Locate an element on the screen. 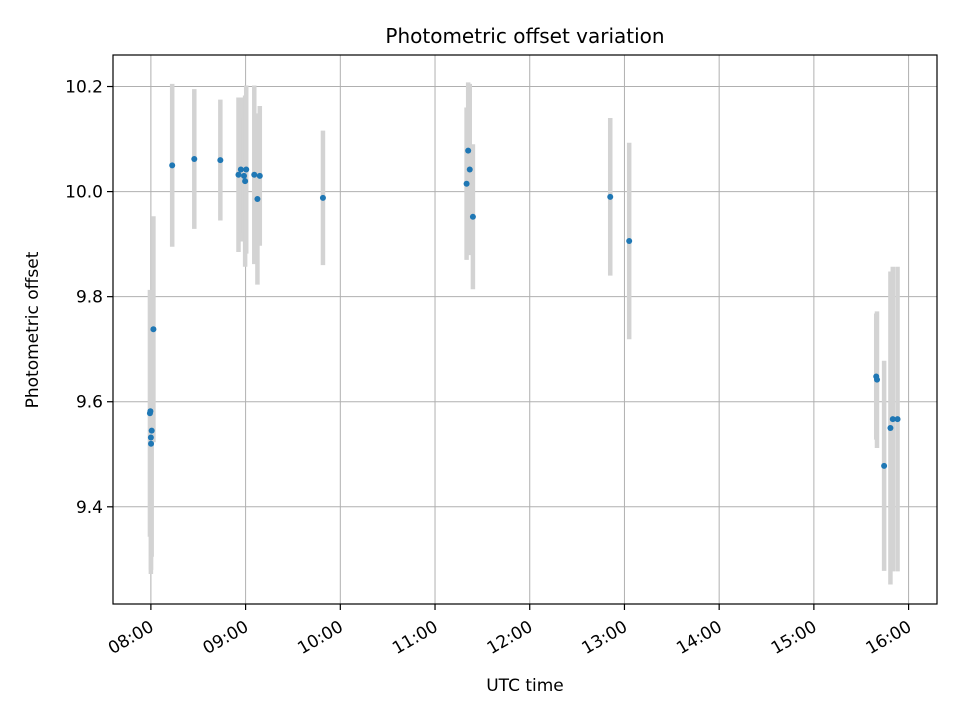  y-tick-label: 9.6 is located at coordinates (89, 403).